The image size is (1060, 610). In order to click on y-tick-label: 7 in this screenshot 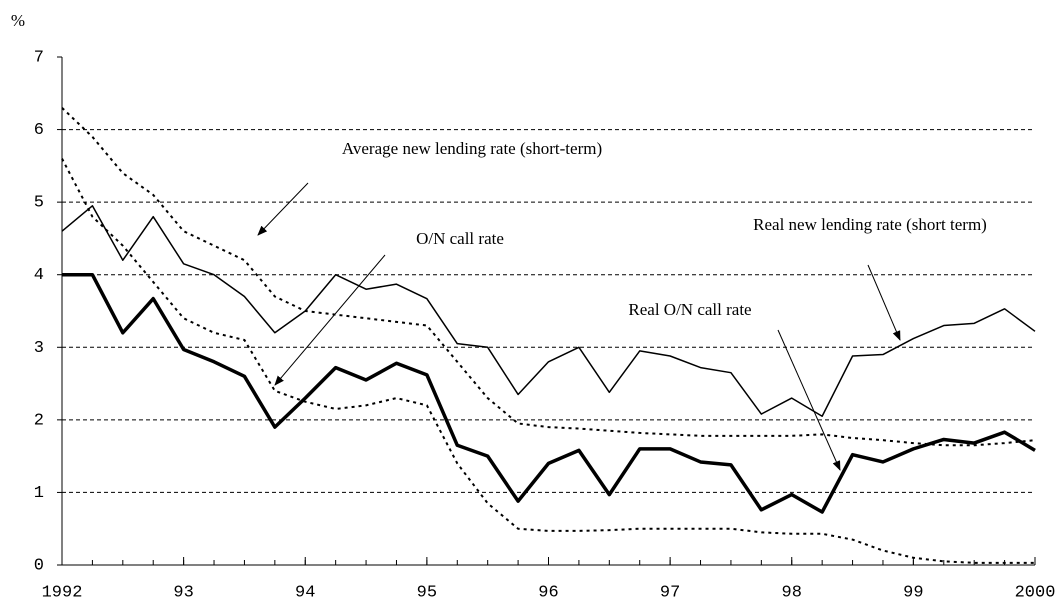, I will do `click(39, 57)`.